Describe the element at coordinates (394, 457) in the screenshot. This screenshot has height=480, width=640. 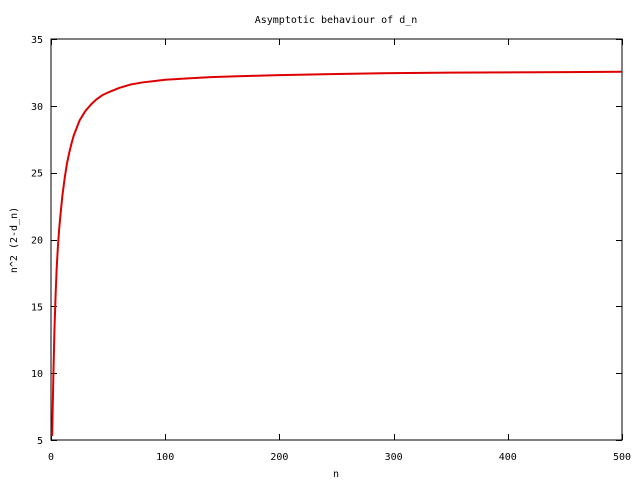
I see `x-tick-label: 300` at that location.